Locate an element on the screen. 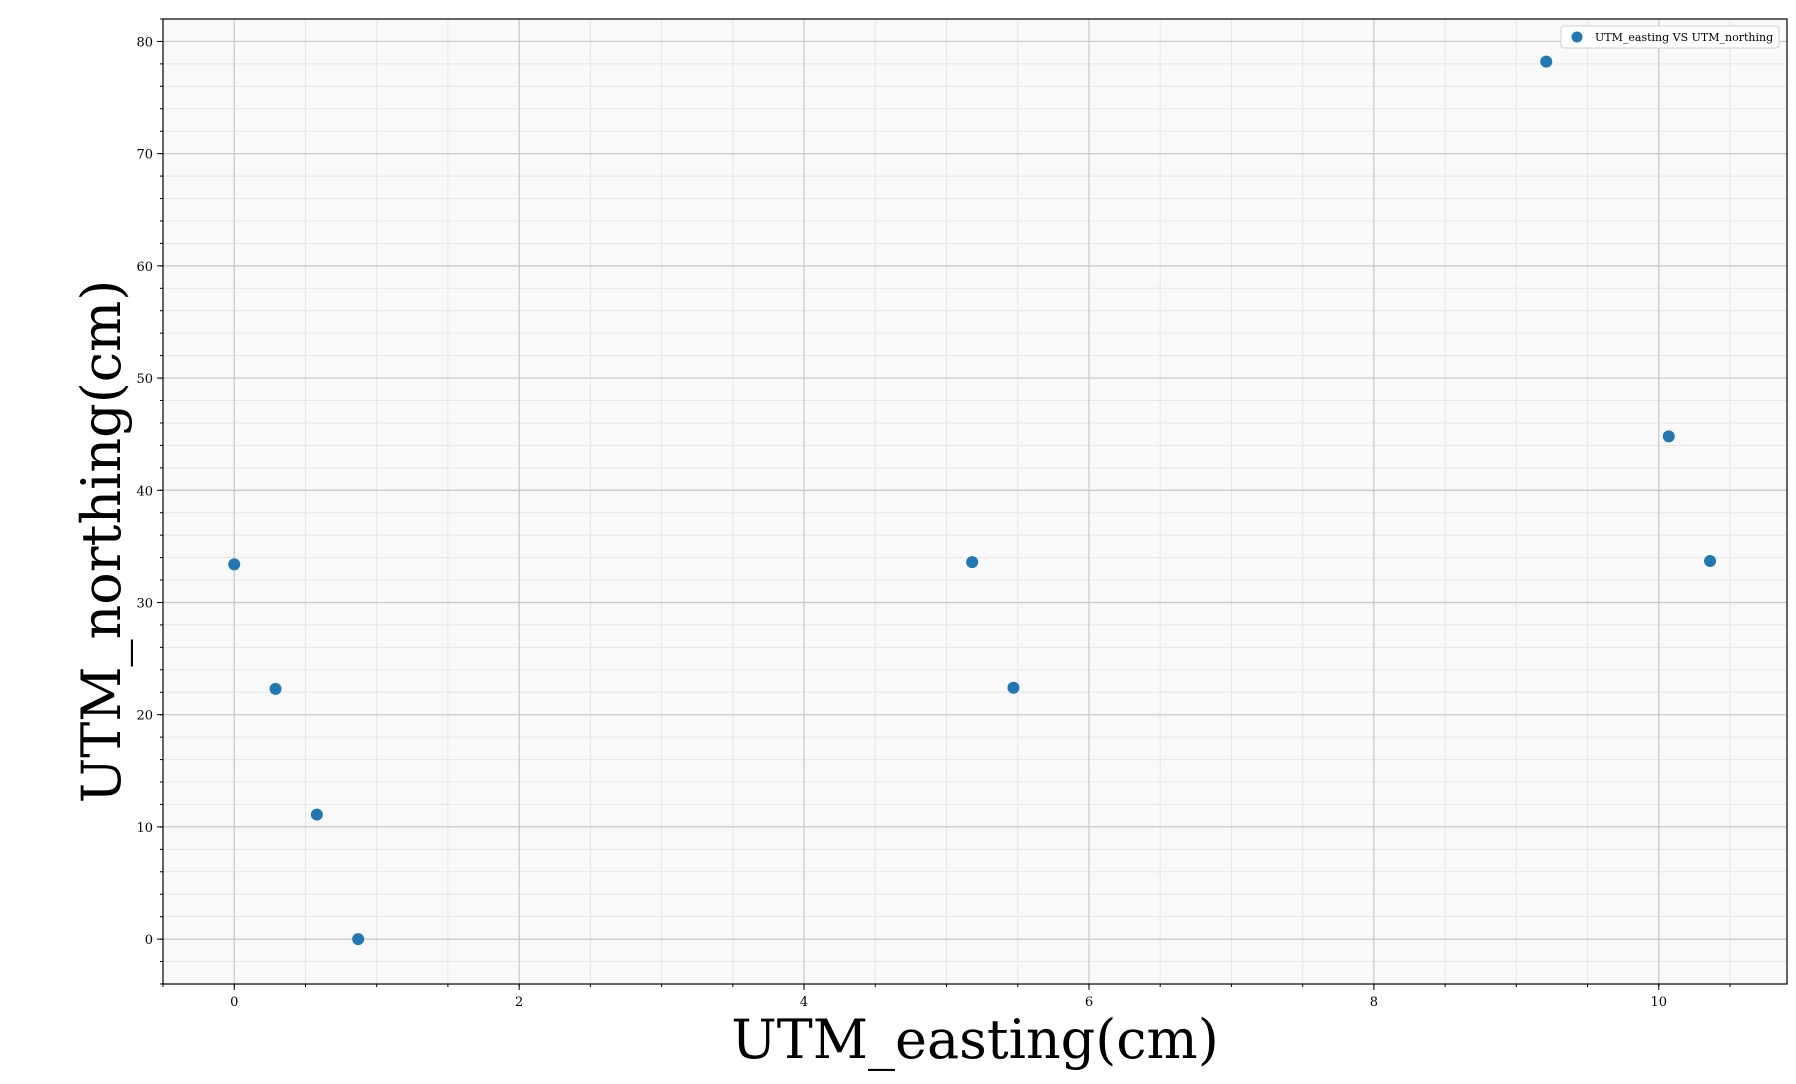 This screenshot has height=1084, width=1796. y-tick-label: 30 is located at coordinates (144, 603).